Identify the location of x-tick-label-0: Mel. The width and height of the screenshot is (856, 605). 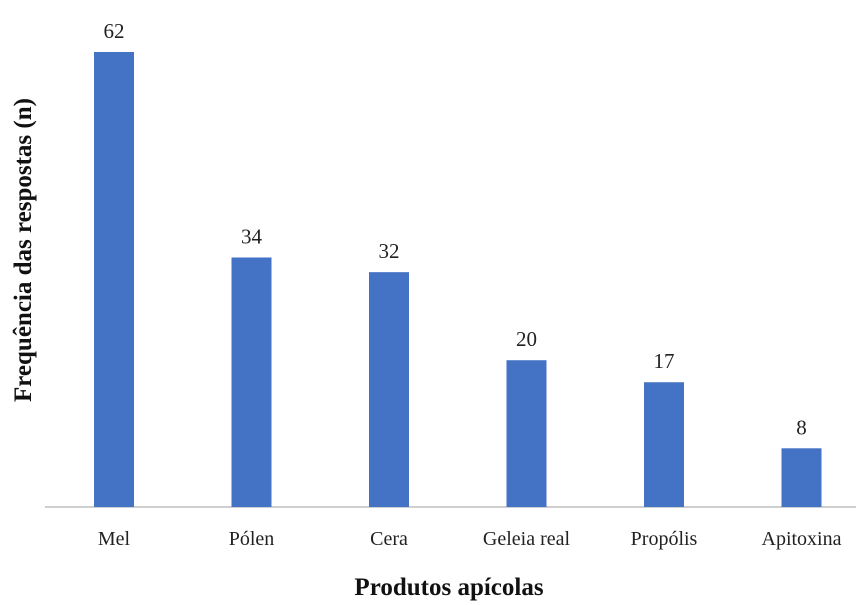
(114, 539).